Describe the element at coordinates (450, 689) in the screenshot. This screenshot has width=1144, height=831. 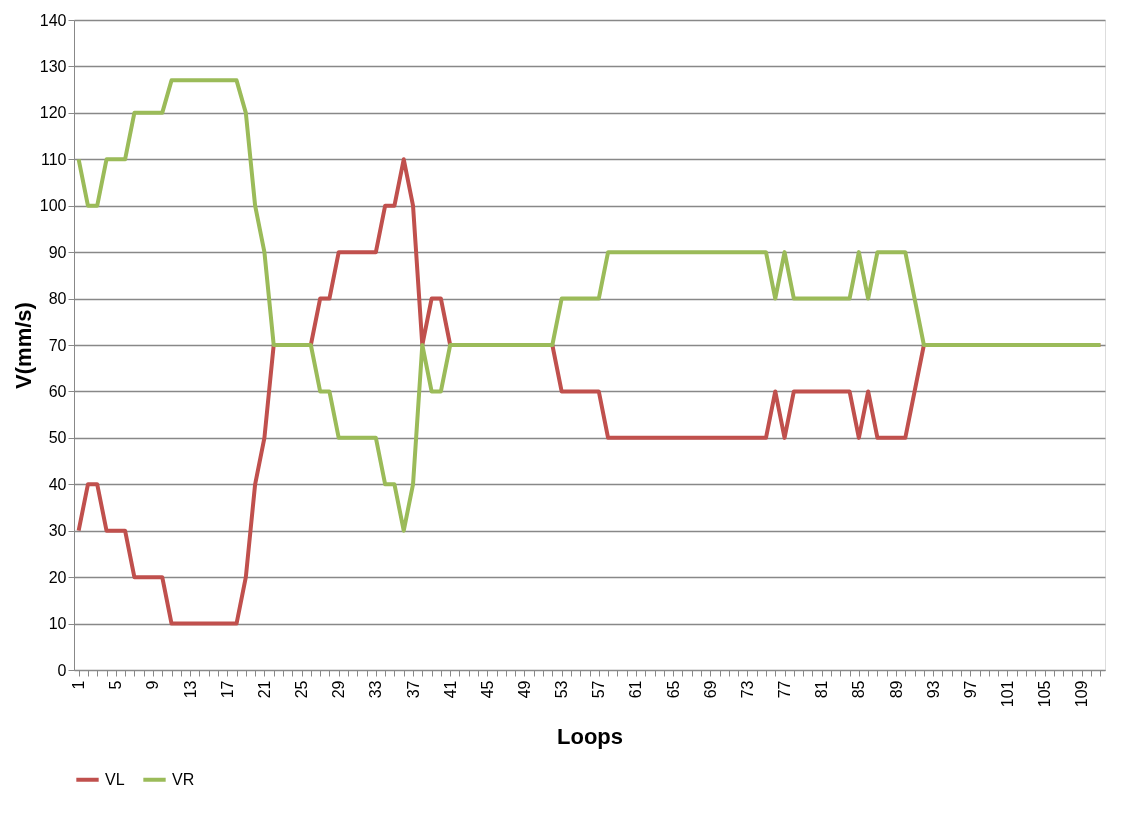
I see `x-tick-label: 41` at that location.